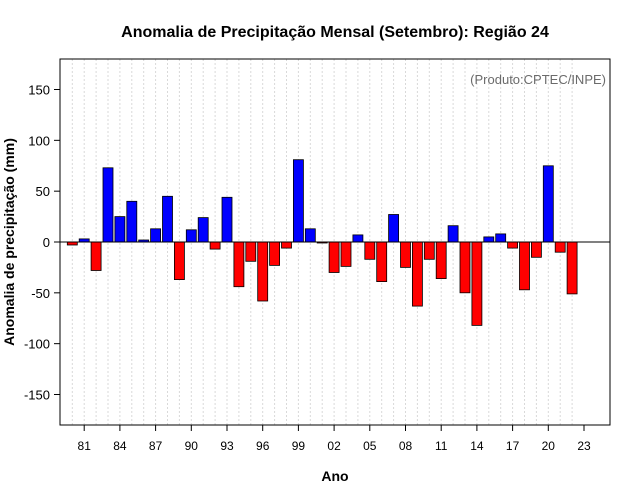  Describe the element at coordinates (536, 249) in the screenshot. I see `bar-2019` at that location.